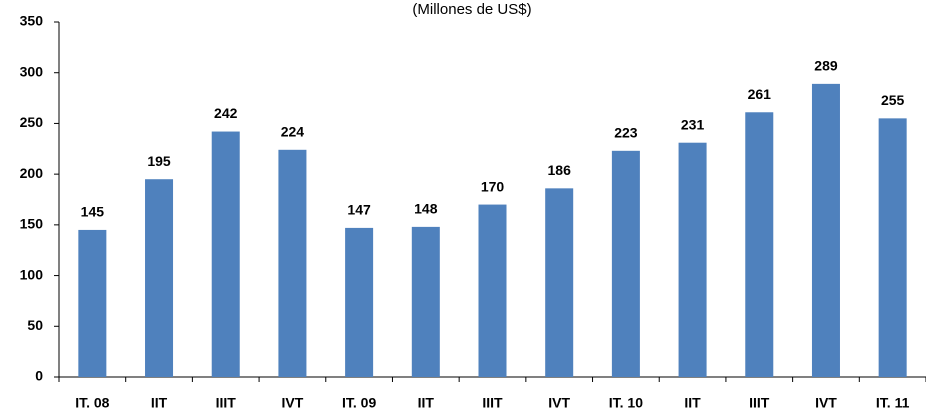 The width and height of the screenshot is (926, 414). Describe the element at coordinates (893, 100) in the screenshot. I see `value-label: 255` at that location.